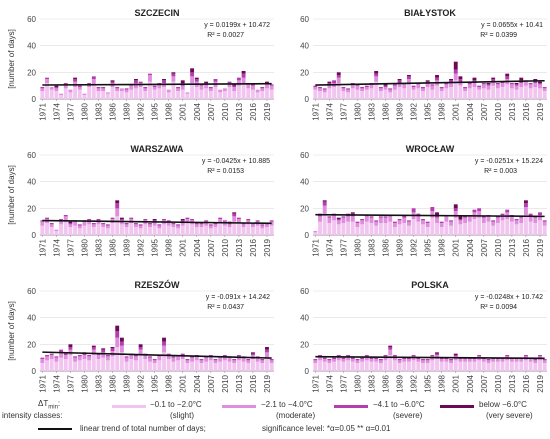 The width and height of the screenshot is (550, 439). Describe the element at coordinates (225, 247) in the screenshot. I see `x-tick-label: 2010` at that location.